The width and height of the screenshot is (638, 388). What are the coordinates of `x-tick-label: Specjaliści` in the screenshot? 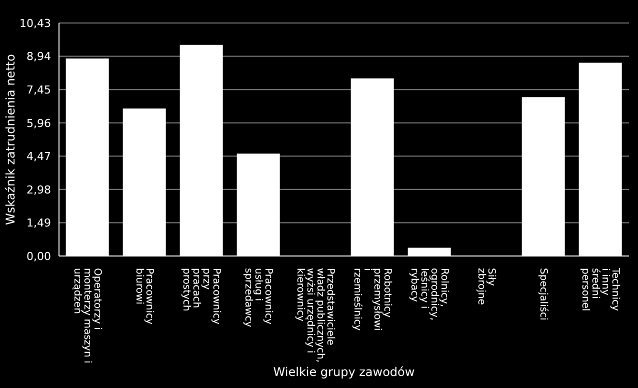 It's located at (544, 294).